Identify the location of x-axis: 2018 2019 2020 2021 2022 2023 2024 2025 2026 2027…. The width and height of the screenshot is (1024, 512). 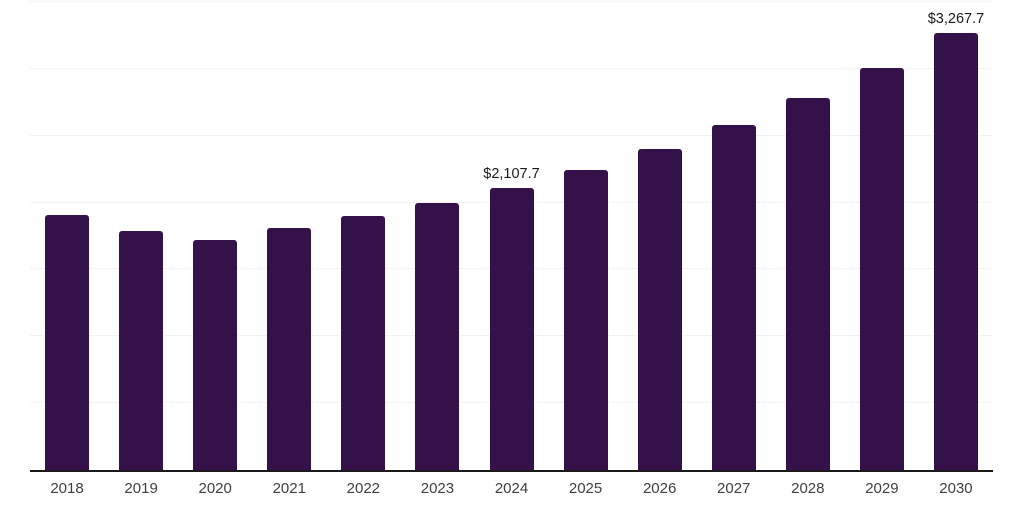
(511, 492).